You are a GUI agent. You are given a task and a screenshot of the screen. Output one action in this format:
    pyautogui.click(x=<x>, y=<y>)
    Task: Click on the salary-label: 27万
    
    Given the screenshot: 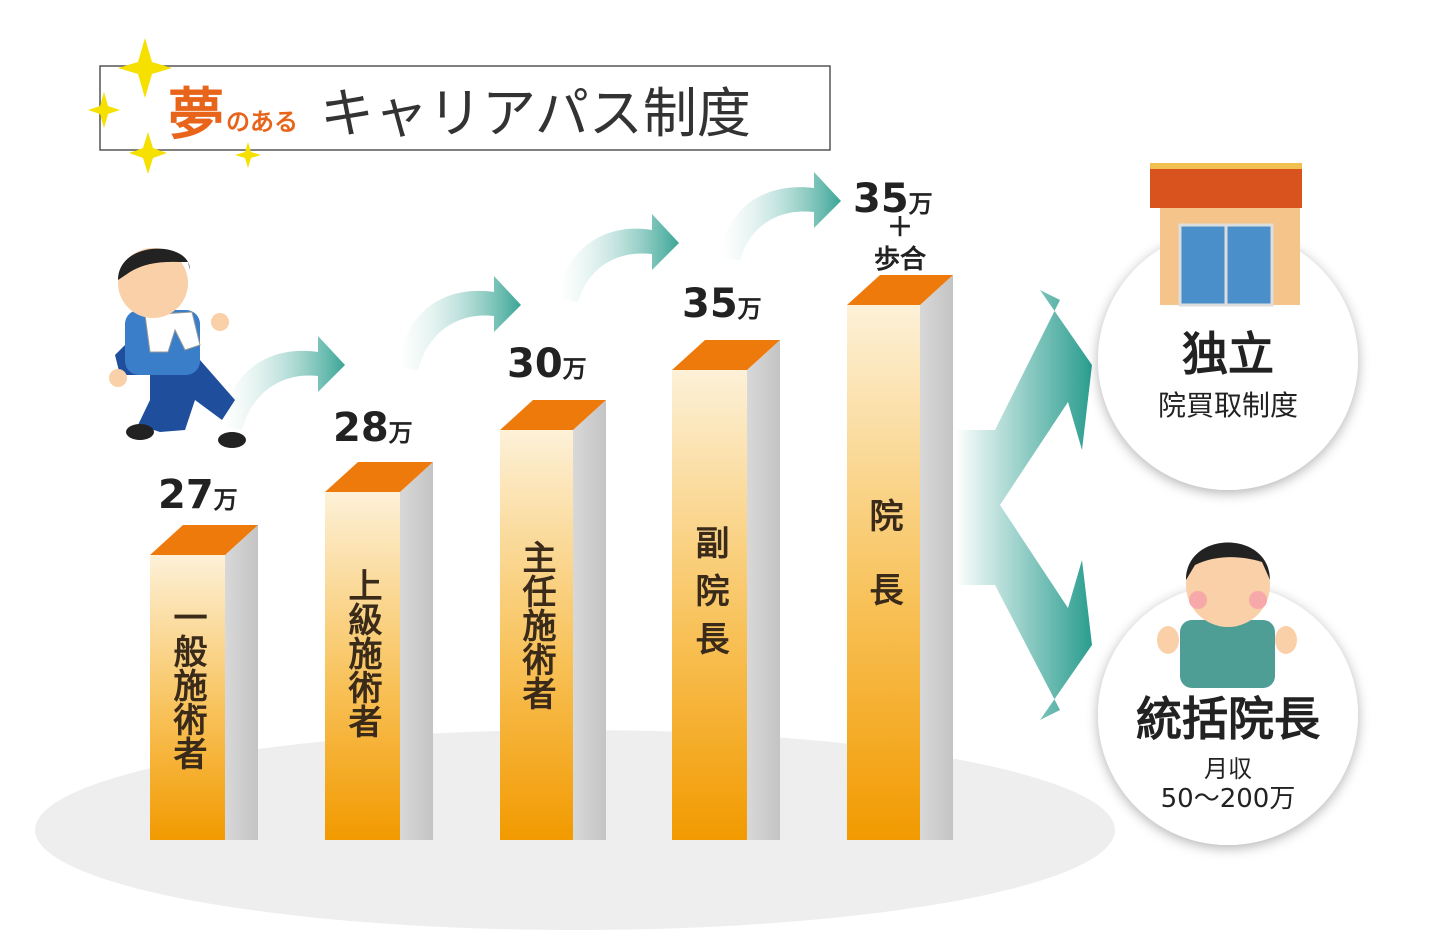 What is the action you would take?
    pyautogui.click(x=198, y=495)
    